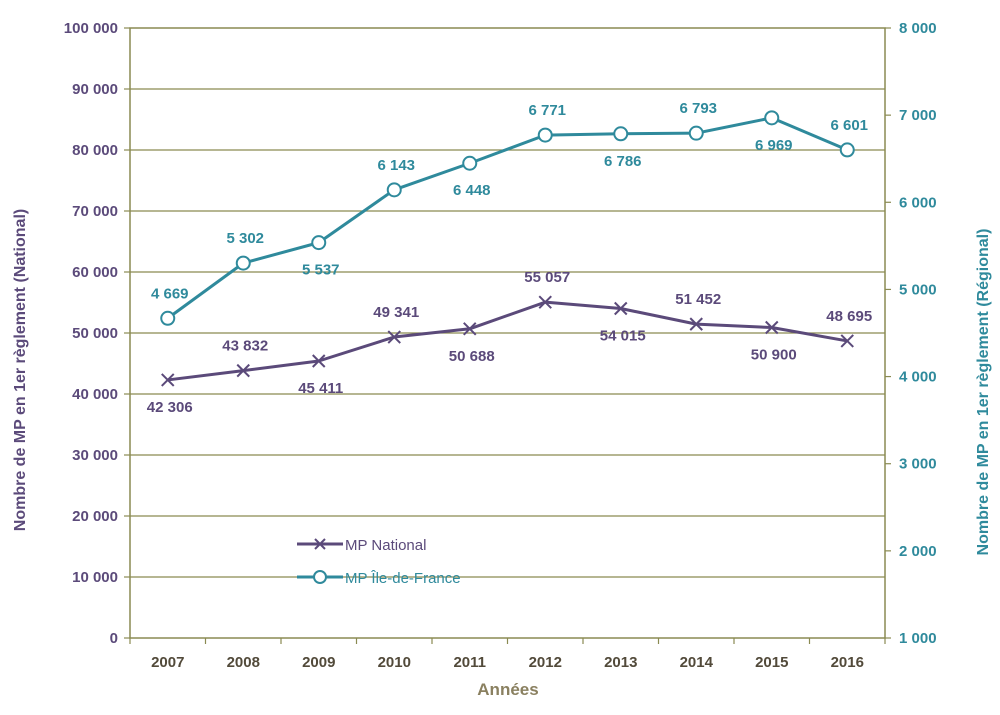 The image size is (1000, 715). Describe the element at coordinates (507, 341) in the screenshot. I see `national-series-line` at that location.